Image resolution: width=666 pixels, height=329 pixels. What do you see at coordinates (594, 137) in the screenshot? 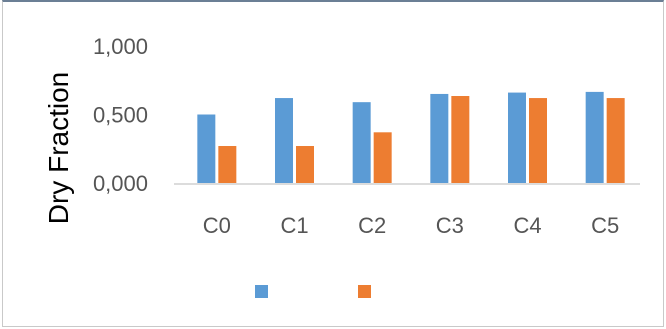
I see `bar-series-1-C5` at bounding box center [594, 137].